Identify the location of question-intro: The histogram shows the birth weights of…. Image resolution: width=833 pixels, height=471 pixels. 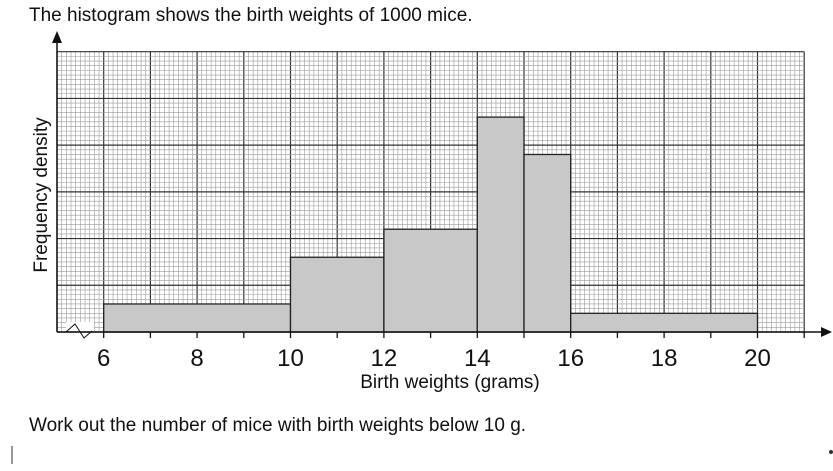
(251, 15).